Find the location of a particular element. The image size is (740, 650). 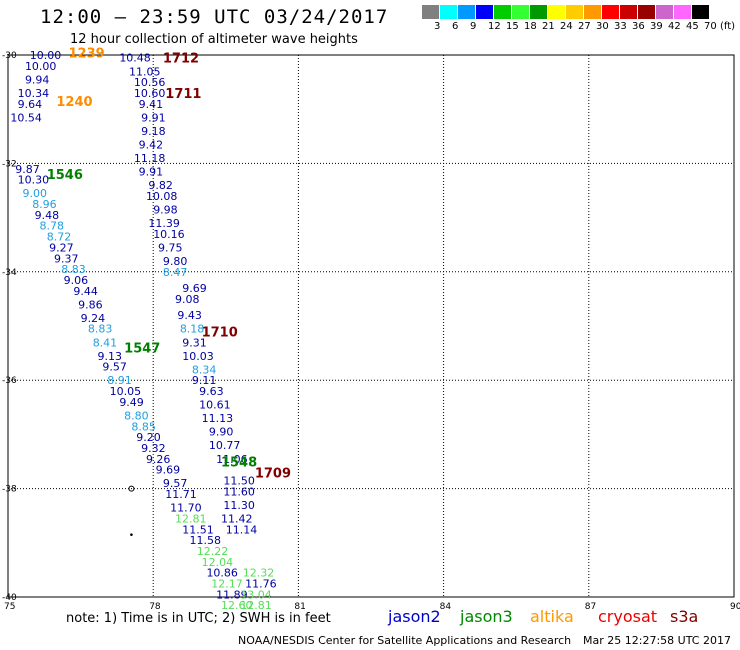

legend-label: 36 is located at coordinates (638, 26).